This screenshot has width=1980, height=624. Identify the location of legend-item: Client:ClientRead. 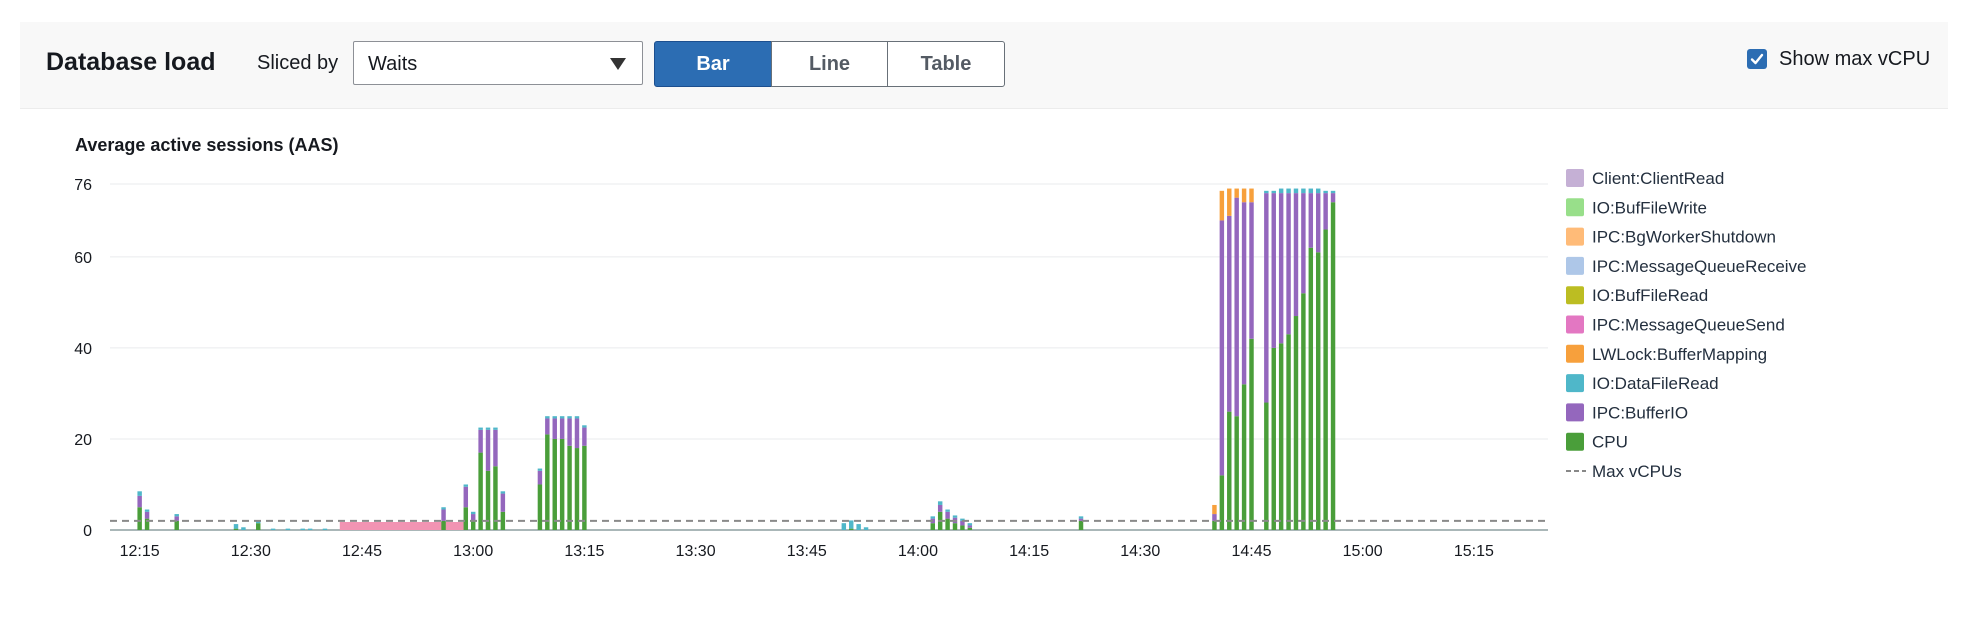
(1645, 178).